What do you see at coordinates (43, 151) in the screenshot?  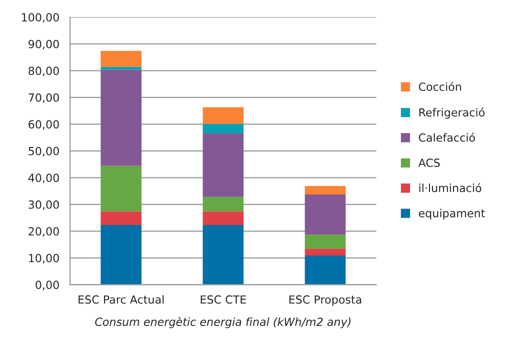 I see `y-tick-label: 50,00` at bounding box center [43, 151].